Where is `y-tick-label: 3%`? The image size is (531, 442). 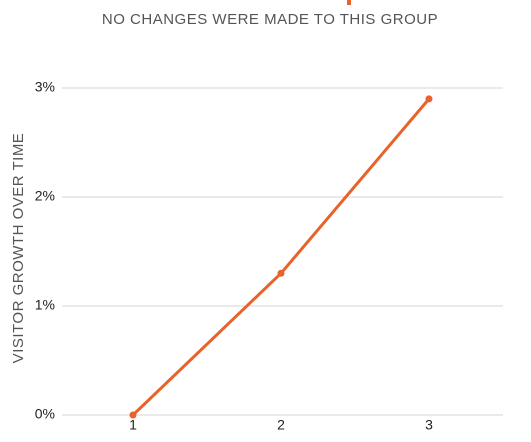
y-tick-label: 3% is located at coordinates (45, 87).